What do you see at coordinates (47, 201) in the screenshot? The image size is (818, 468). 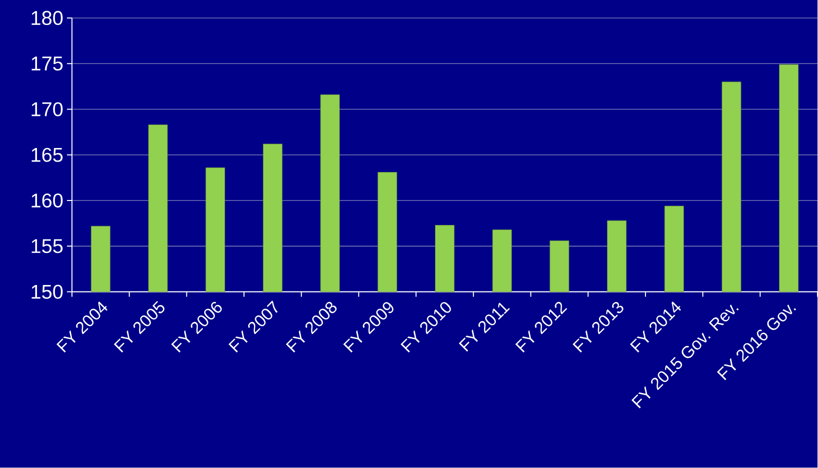 I see `y-tick-label: 160` at bounding box center [47, 201].